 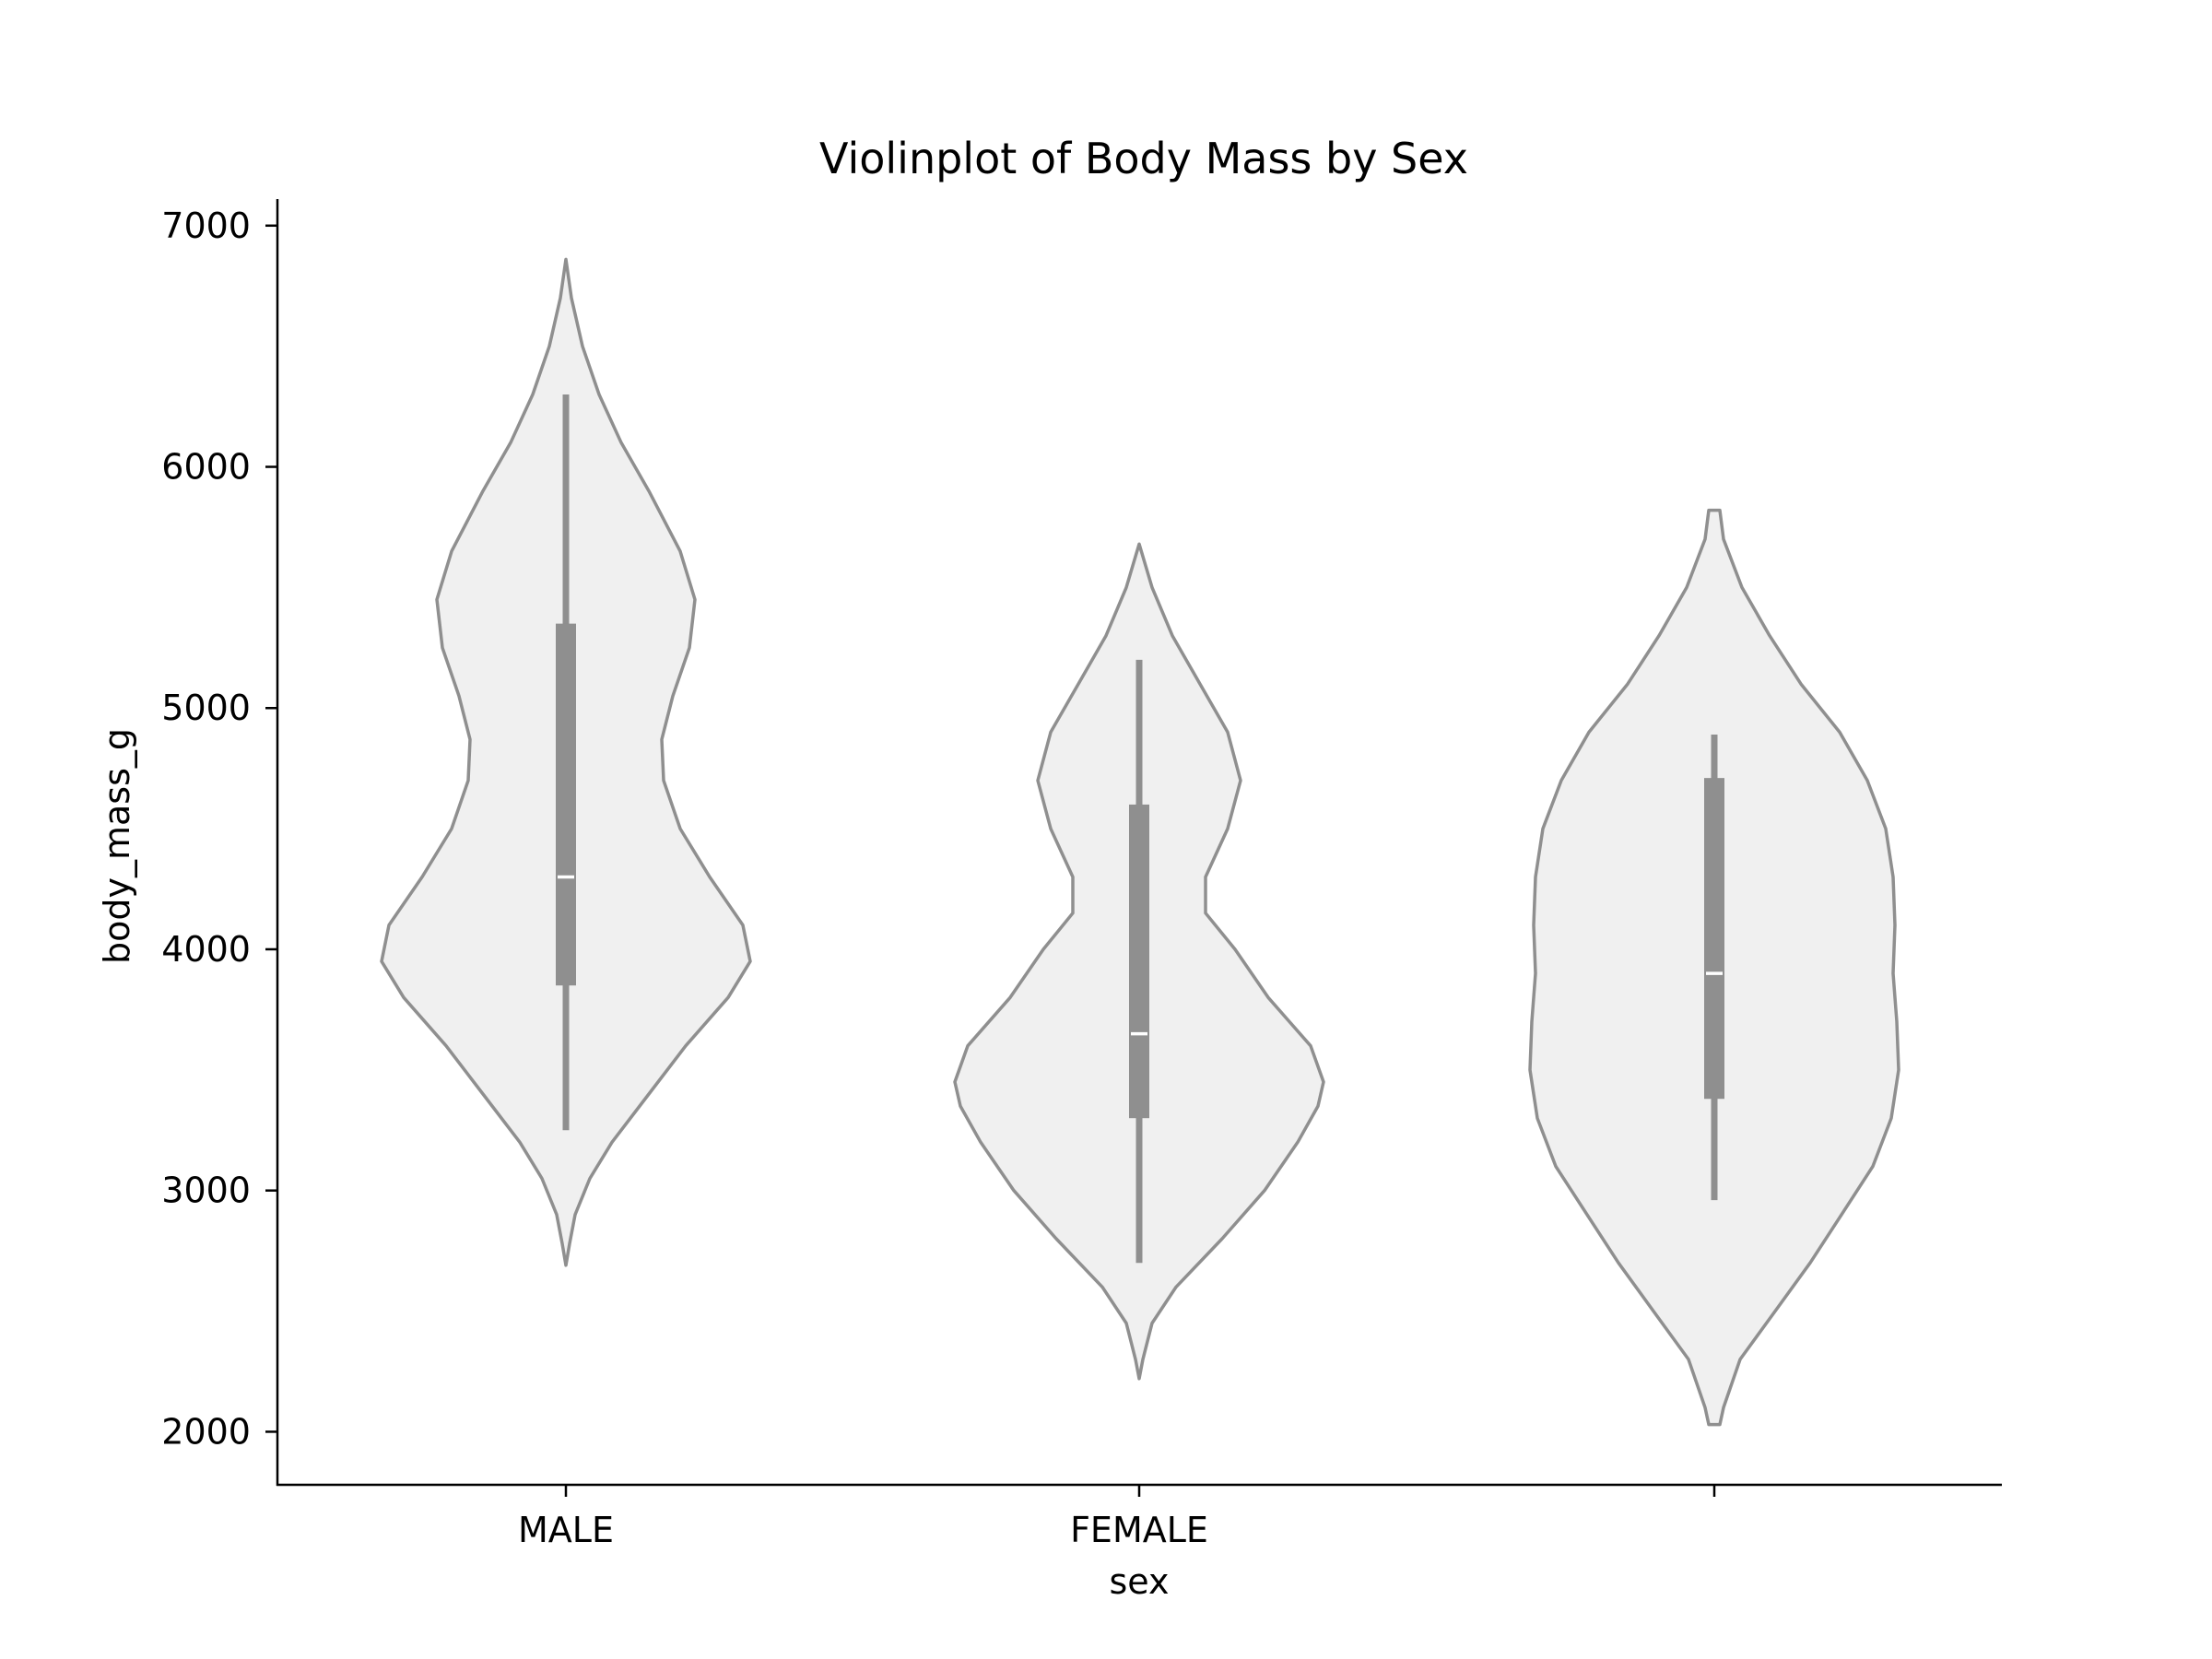 I want to click on chart-title: Violinplot of Body Mass by Sex, so click(x=1143, y=158).